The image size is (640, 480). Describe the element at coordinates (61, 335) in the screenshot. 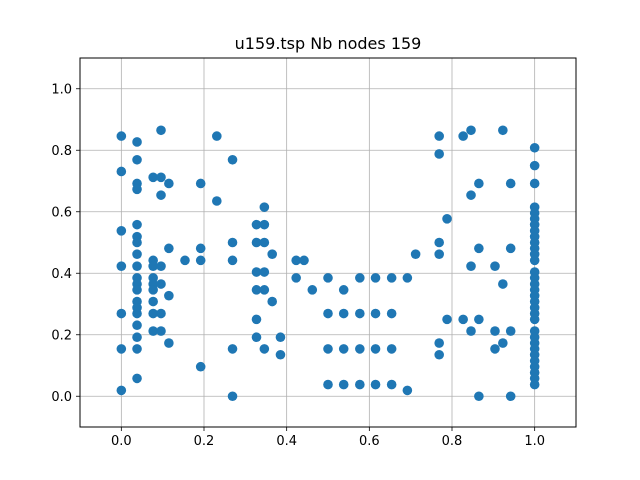

I see `y-tick-label: 0.2` at that location.